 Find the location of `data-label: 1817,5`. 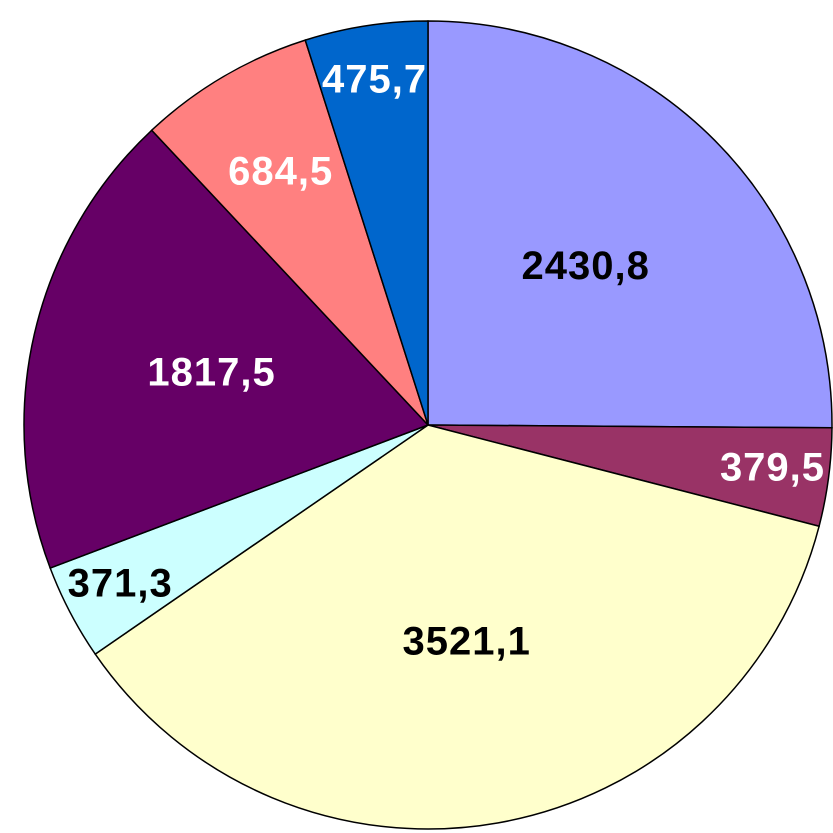

data-label: 1817,5 is located at coordinates (211, 372).